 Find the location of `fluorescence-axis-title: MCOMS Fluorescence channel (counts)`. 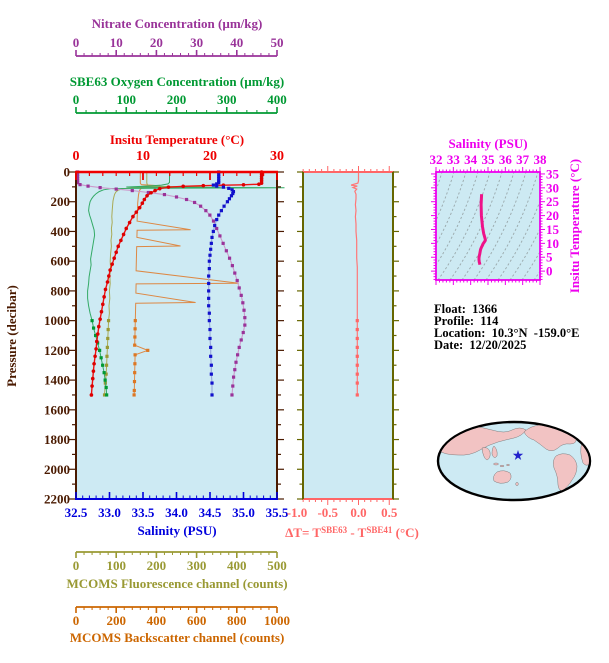

fluorescence-axis-title: MCOMS Fluorescence channel (counts) is located at coordinates (176, 583).